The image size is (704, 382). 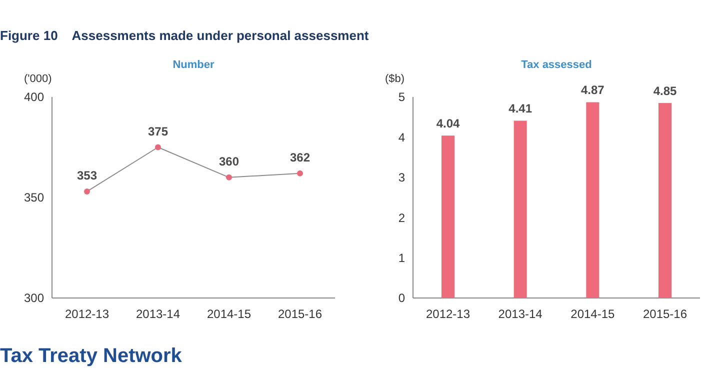 I want to click on y-tick-label: 2, so click(x=402, y=217).